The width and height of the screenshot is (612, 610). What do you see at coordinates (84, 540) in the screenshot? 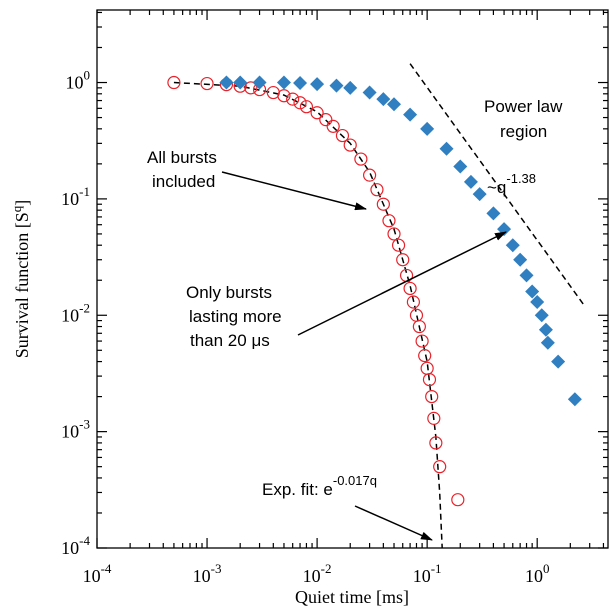
I see `y-tick-label-exp: -4` at bounding box center [84, 540].